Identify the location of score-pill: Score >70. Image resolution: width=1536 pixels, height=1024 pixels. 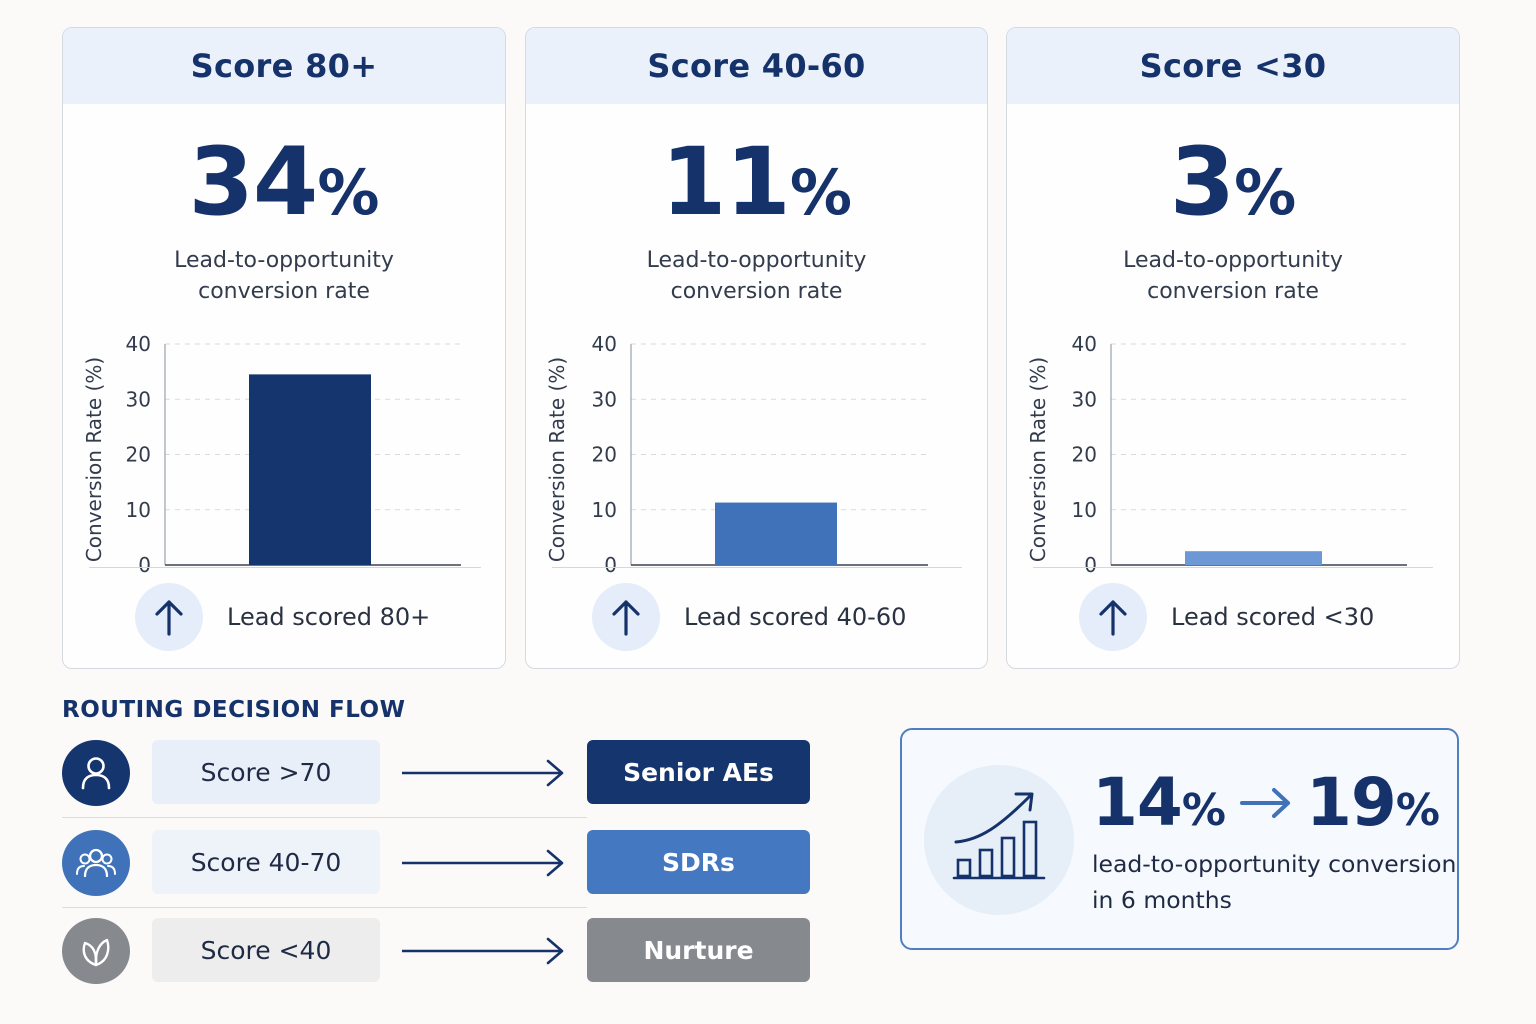
(266, 772).